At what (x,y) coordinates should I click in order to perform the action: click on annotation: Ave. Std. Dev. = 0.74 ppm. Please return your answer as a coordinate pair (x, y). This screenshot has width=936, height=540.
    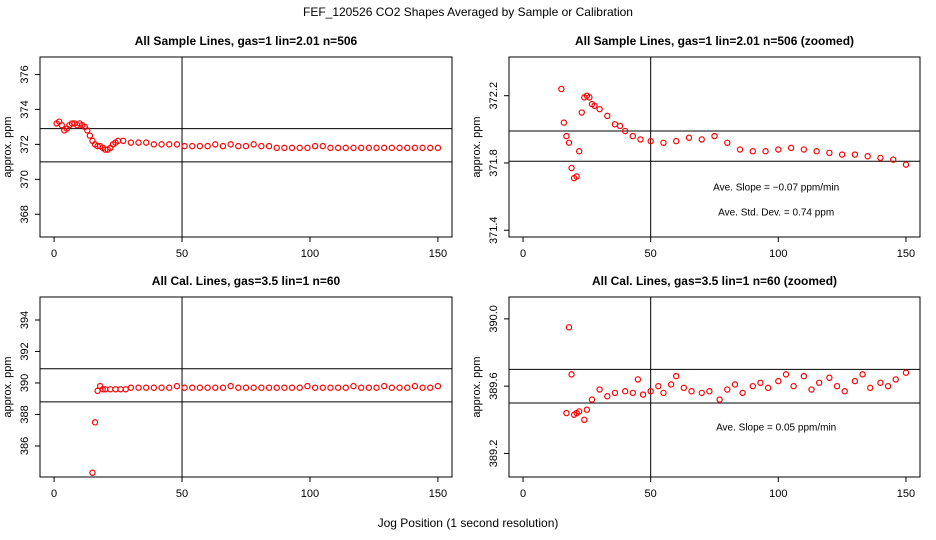
    Looking at the image, I should click on (776, 213).